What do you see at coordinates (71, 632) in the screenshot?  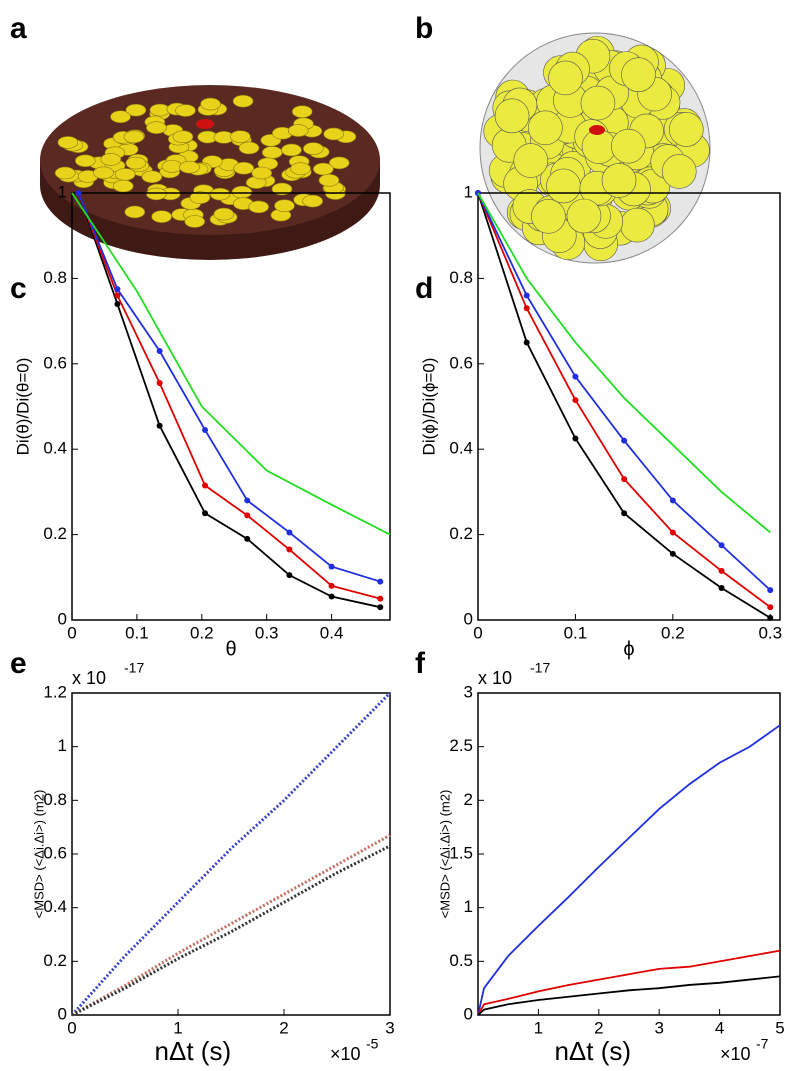 I see `x-tick-label: 0` at bounding box center [71, 632].